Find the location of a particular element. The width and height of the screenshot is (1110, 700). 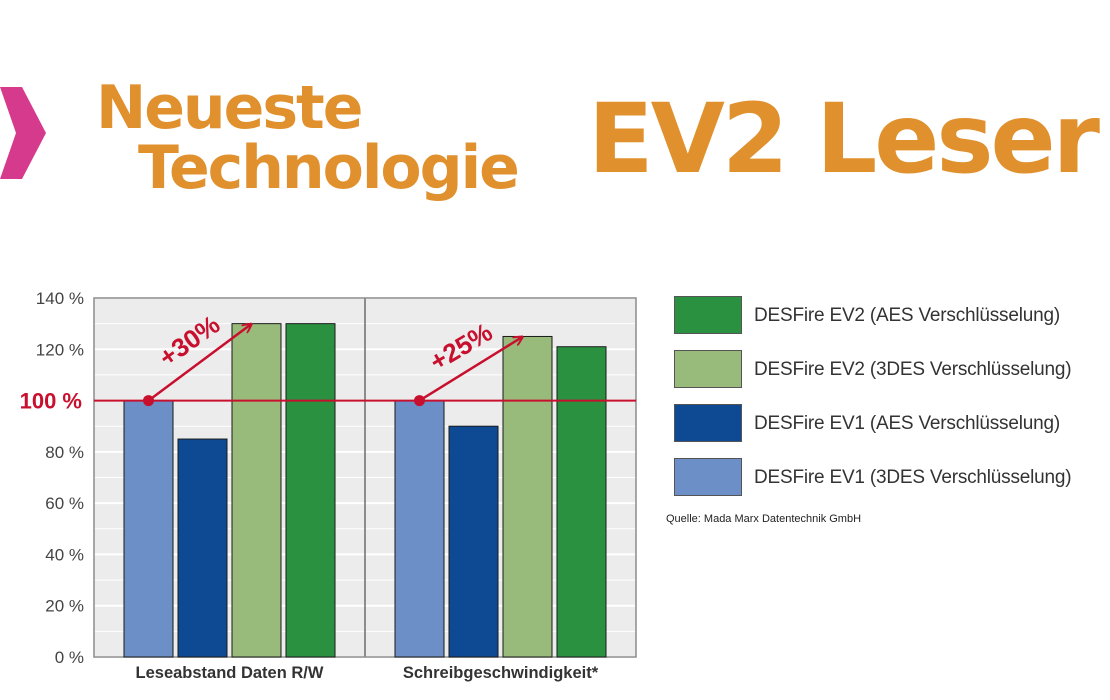

y-tick-label: 40 % is located at coordinates (64, 554).